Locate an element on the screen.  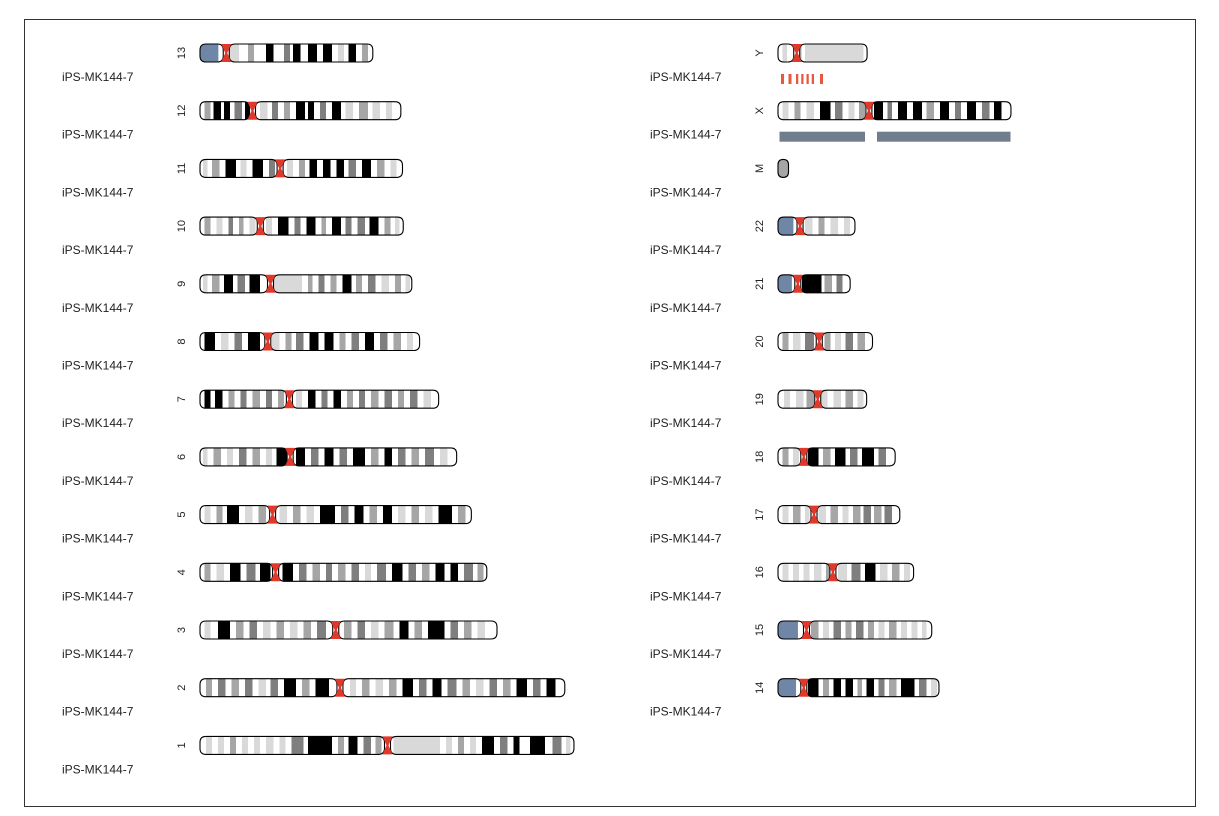
chromosome-5: 5 iPS-MK144-7 is located at coordinates (267, 525).